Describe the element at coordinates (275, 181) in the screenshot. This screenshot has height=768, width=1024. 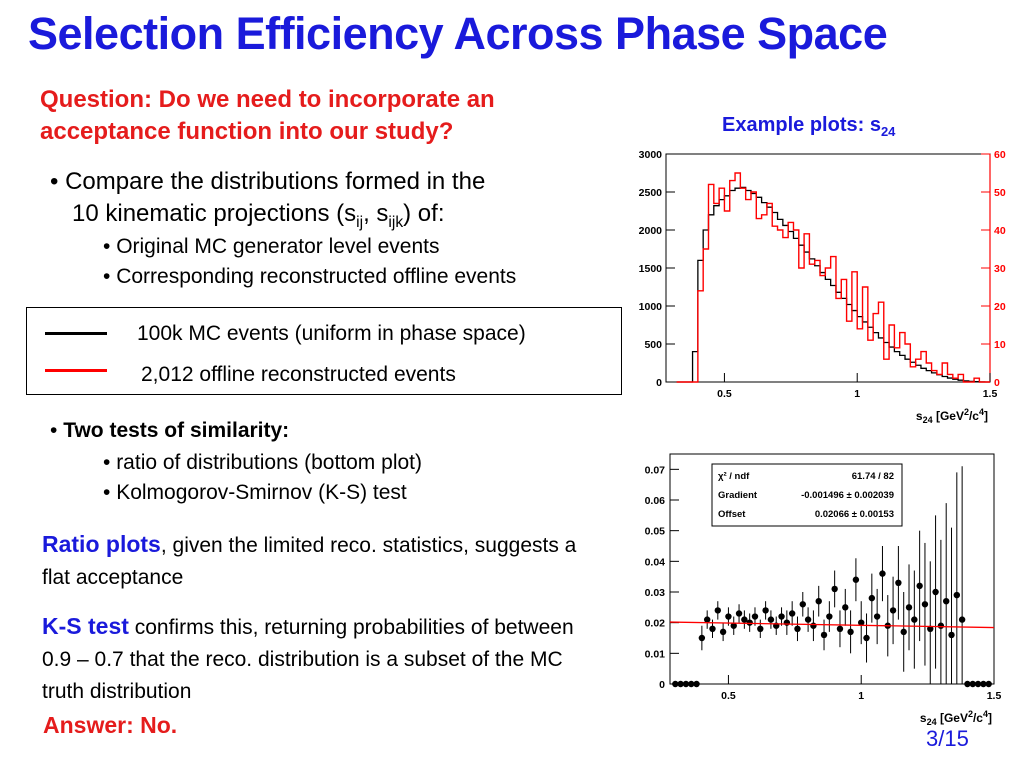
I see `compare-line1-text: Compare the distributions formed in the` at that location.